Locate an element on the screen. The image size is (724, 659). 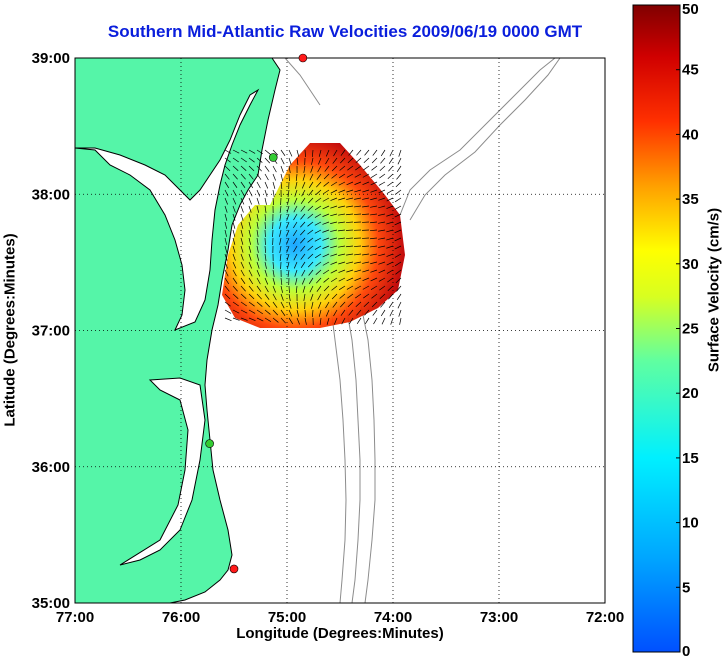
y-tick-label: 35:00 is located at coordinates (51, 603).